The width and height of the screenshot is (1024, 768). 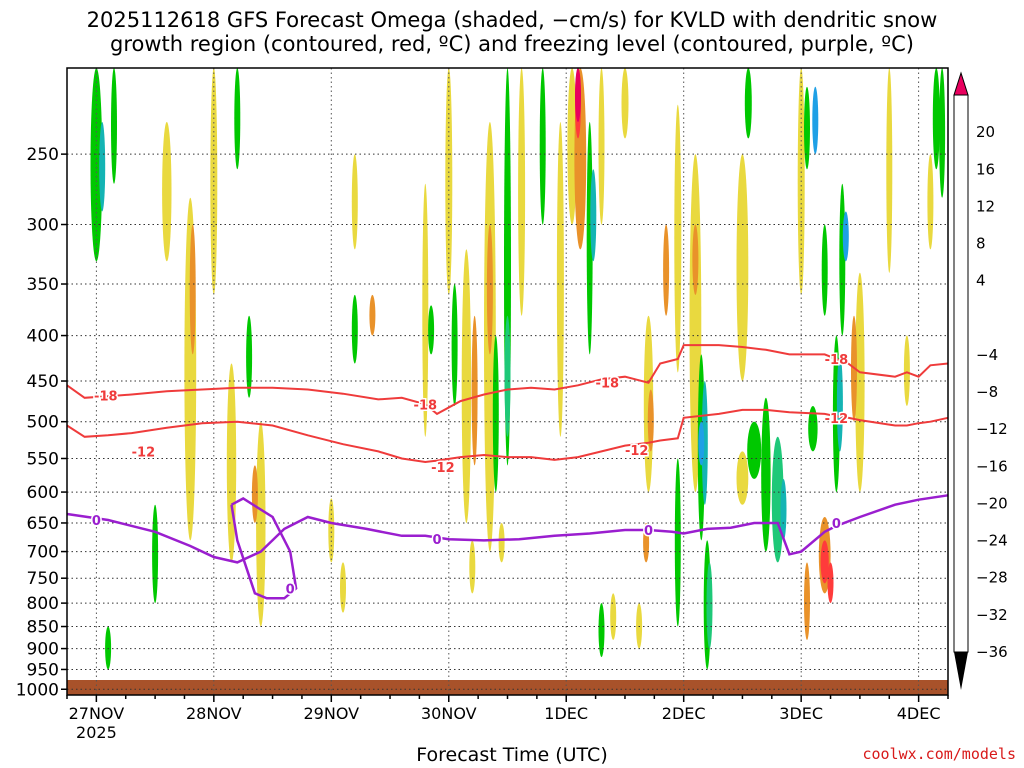 I want to click on colorbar-label: 20, so click(x=985, y=132).